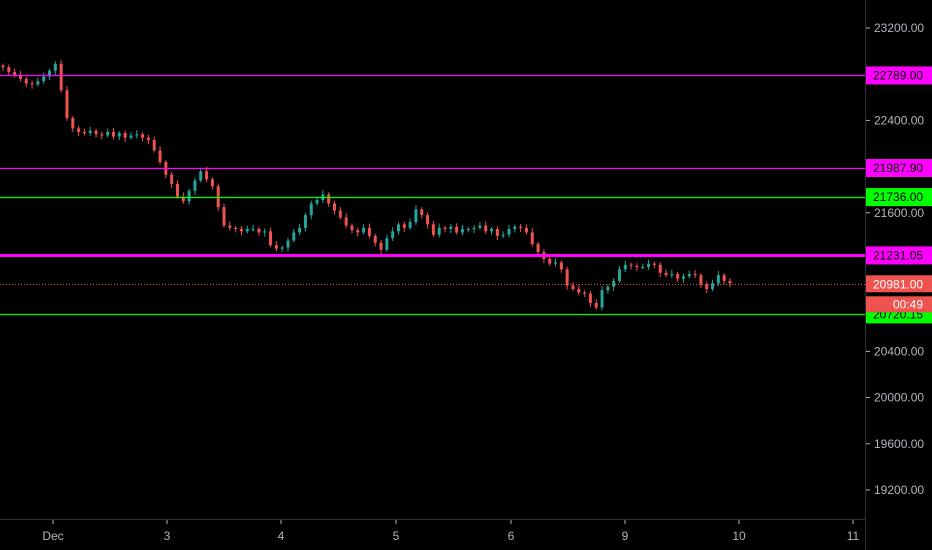 The height and width of the screenshot is (550, 932). I want to click on x-tick-label: 6, so click(511, 536).